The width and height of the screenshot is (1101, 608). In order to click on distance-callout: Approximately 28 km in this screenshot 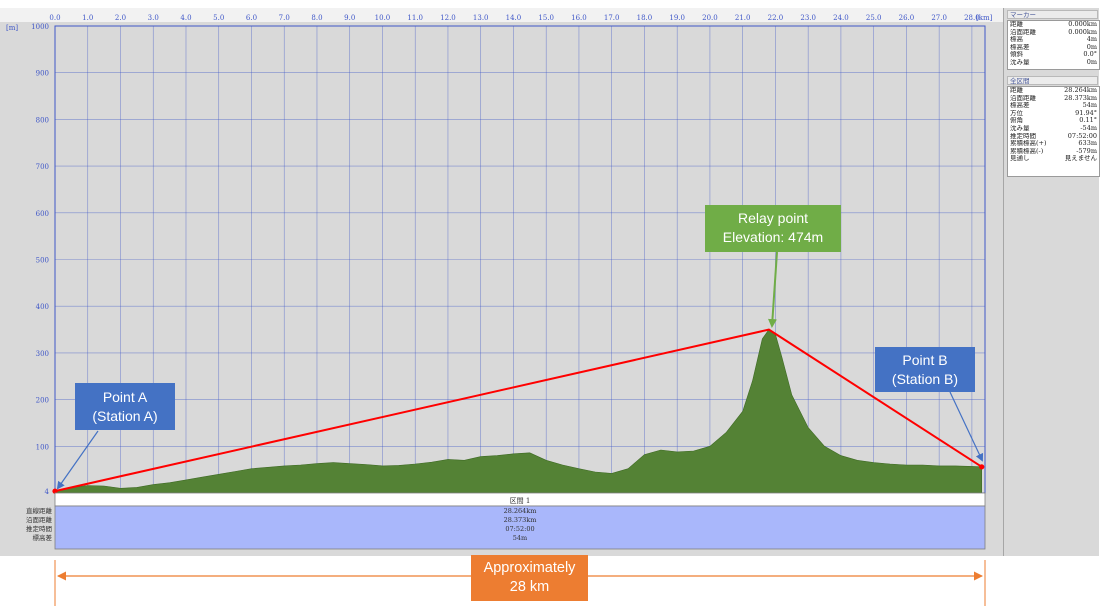, I will do `click(529, 578)`.